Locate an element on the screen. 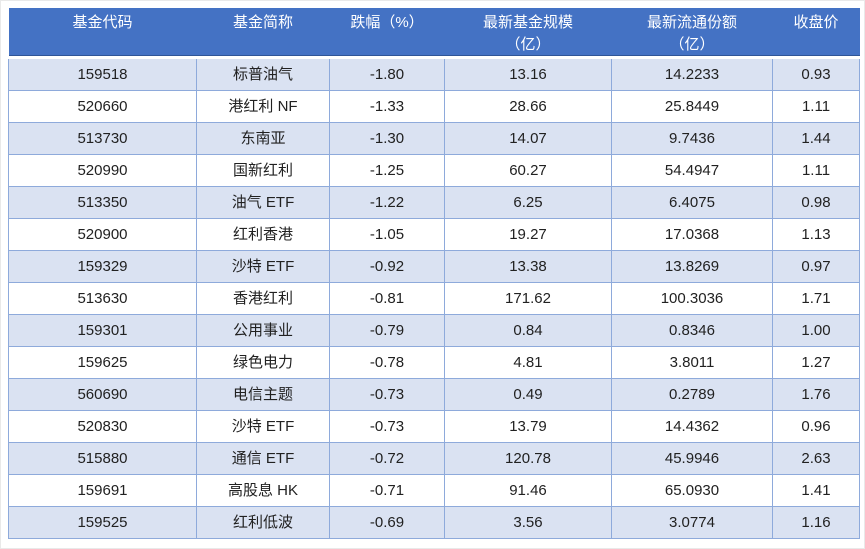  table-row: 159691 高股息 HK -0.71 91.46 65.0930 1.41 is located at coordinates (434, 490).